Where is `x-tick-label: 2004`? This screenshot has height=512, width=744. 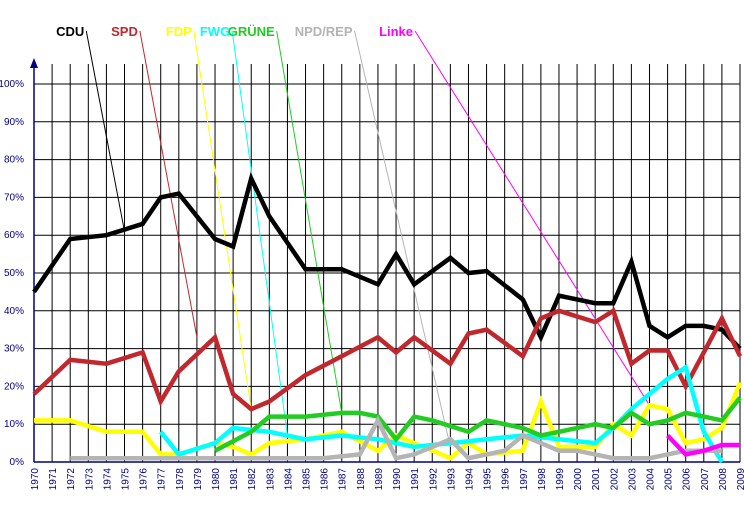 x-tick-label: 2004 is located at coordinates (650, 479).